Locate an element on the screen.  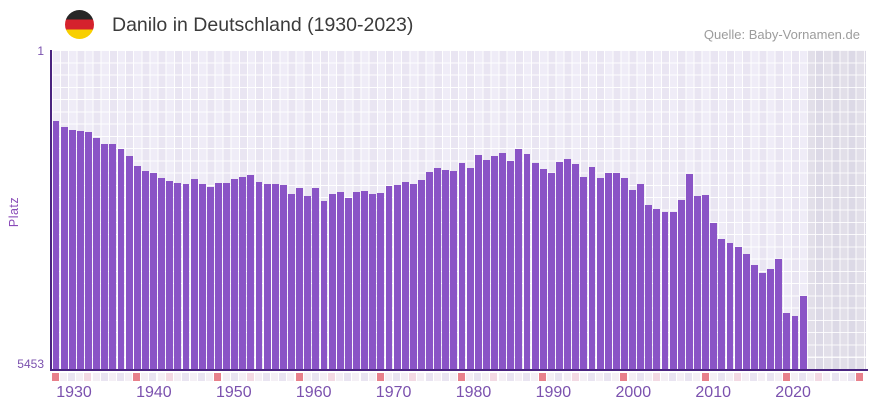
rank-bar-1951 is located at coordinates (226, 275).